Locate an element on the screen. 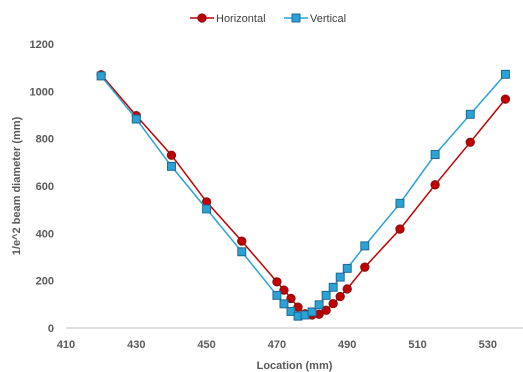 Image resolution: width=523 pixels, height=372 pixels. x-tick-label: 430 is located at coordinates (136, 345).